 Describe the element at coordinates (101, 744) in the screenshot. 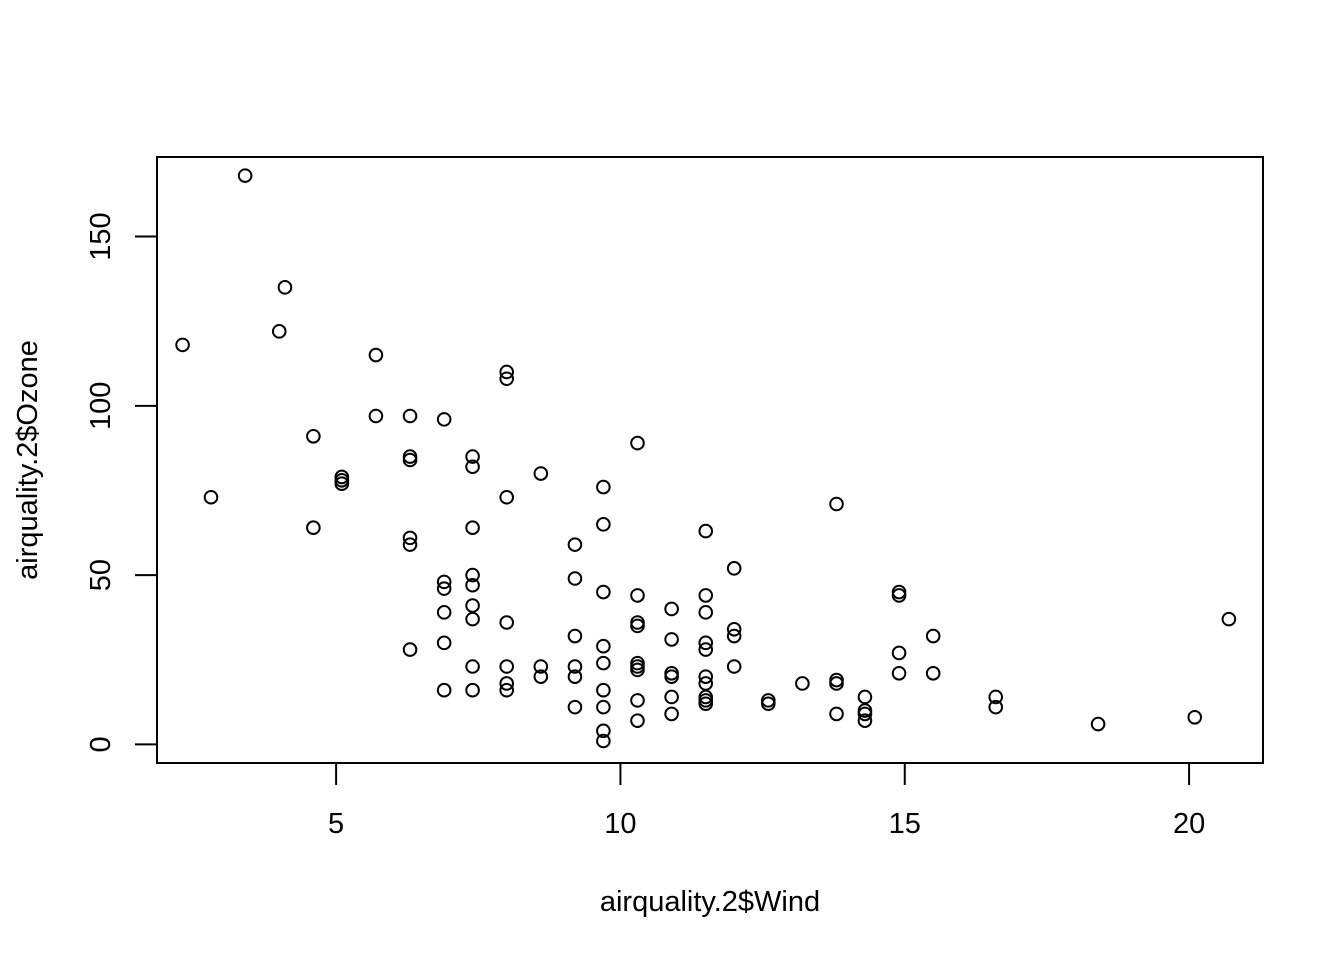

I see `y-tick-label: 0` at that location.